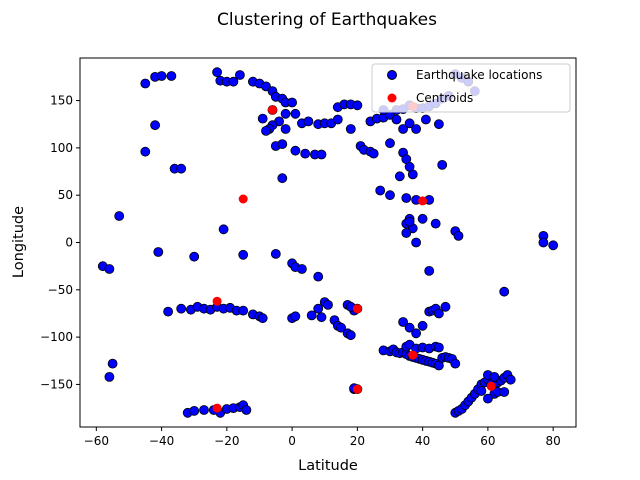  I want to click on y-tick-label: 50, so click(65, 195).